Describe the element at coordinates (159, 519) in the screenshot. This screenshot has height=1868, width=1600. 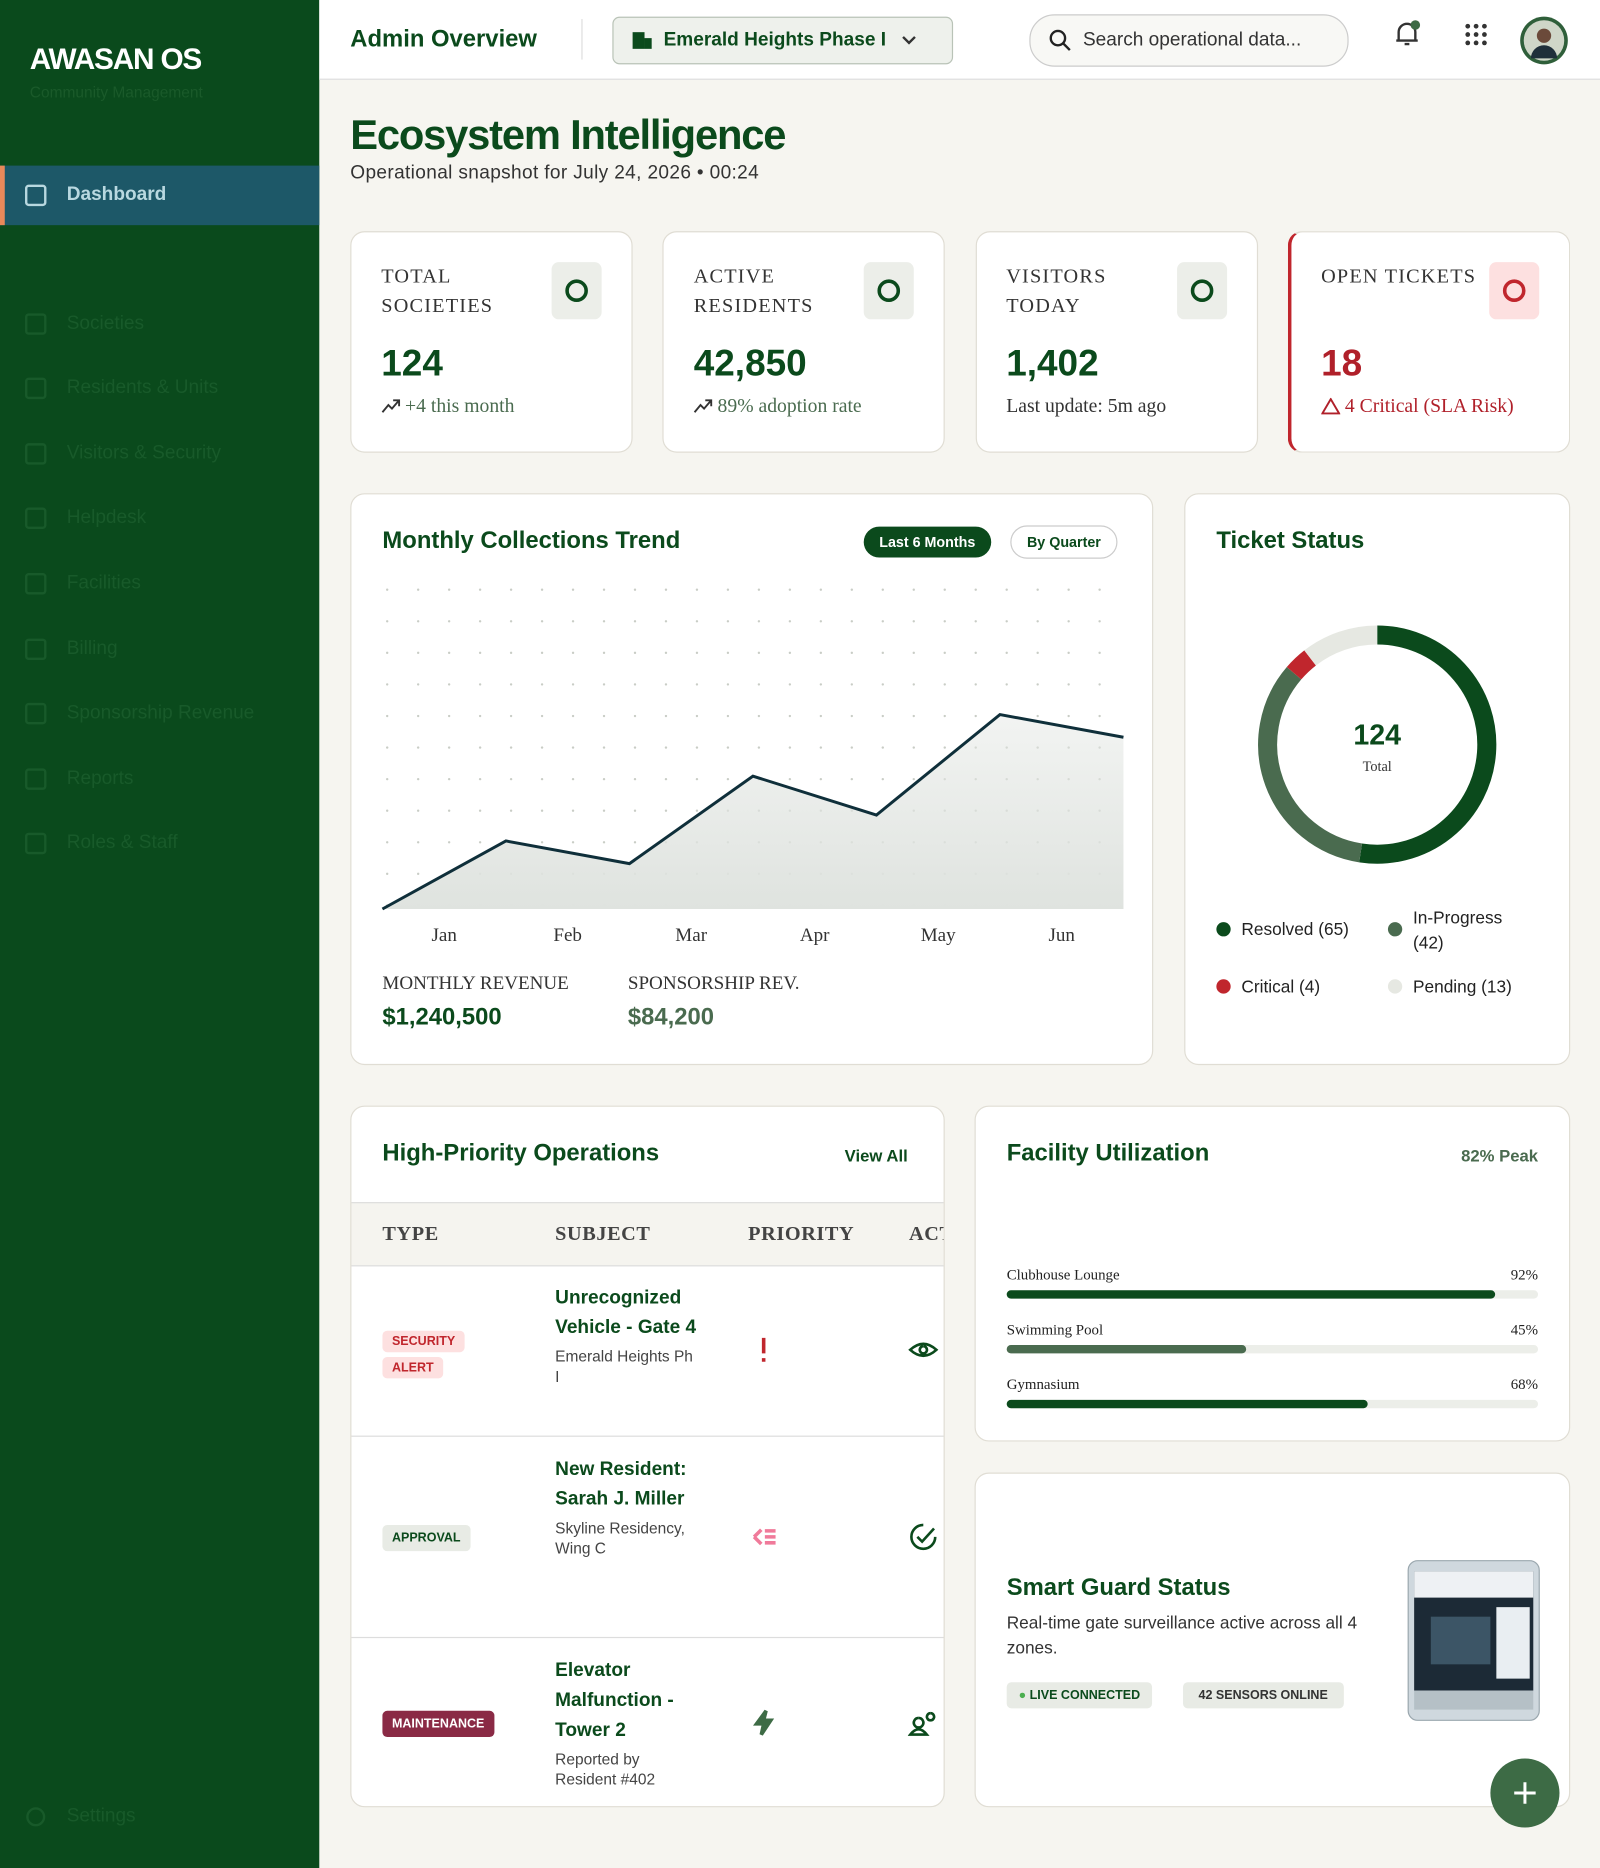
I see `nav-item: Helpdesk` at that location.